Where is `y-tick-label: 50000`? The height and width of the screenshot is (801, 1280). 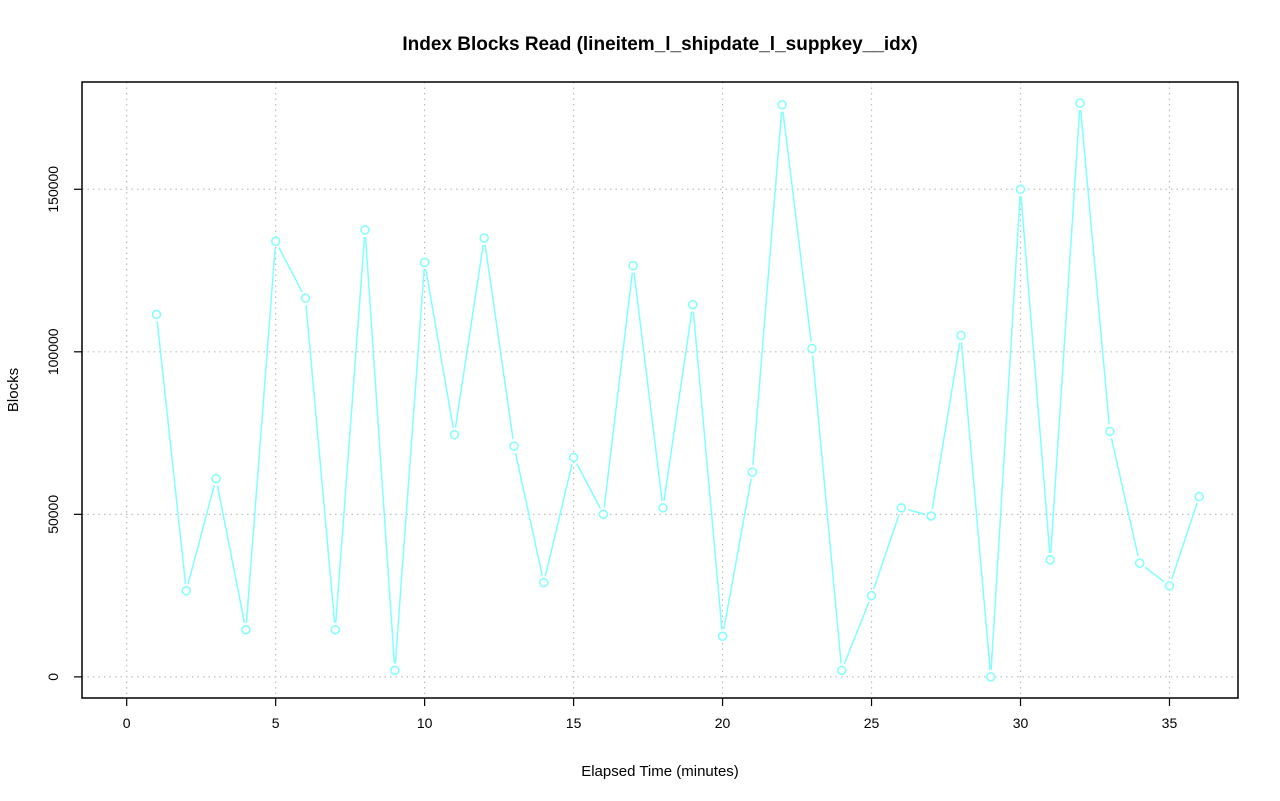 y-tick-label: 50000 is located at coordinates (53, 514).